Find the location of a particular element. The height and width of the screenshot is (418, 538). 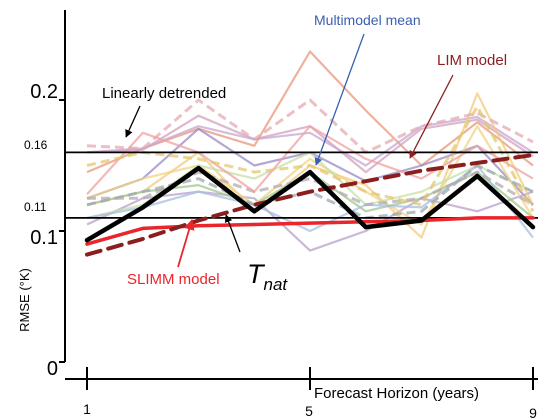

x-axis-title: Forecast Horizon (years) is located at coordinates (396, 393).